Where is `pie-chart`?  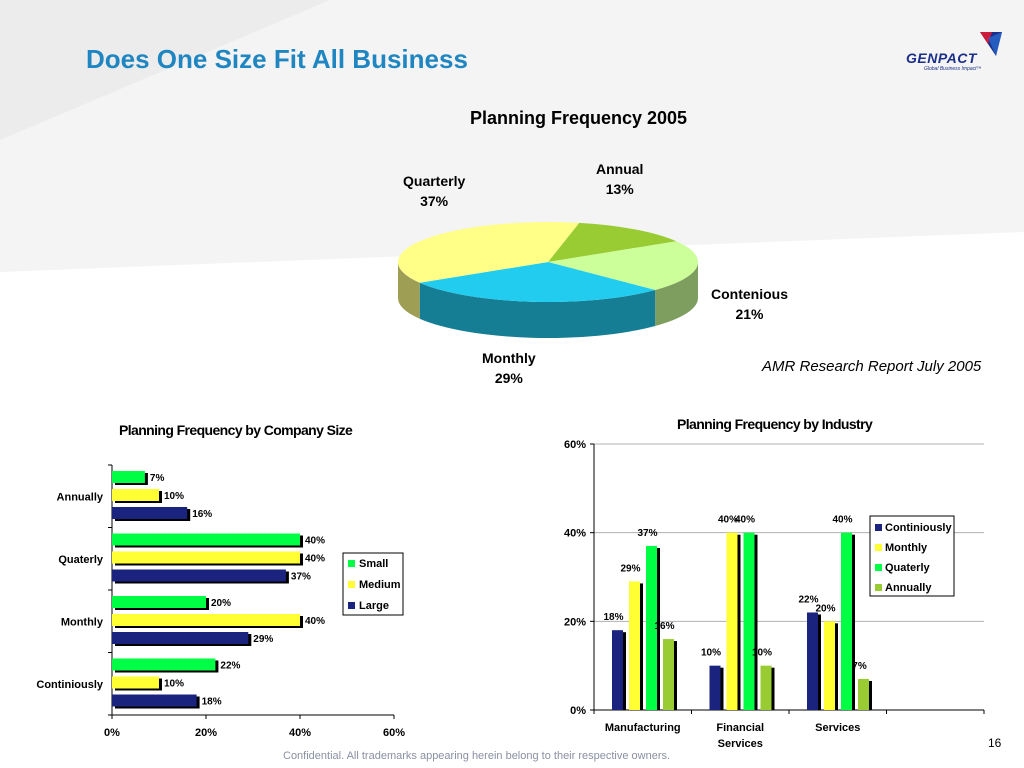 pie-chart is located at coordinates (548, 280).